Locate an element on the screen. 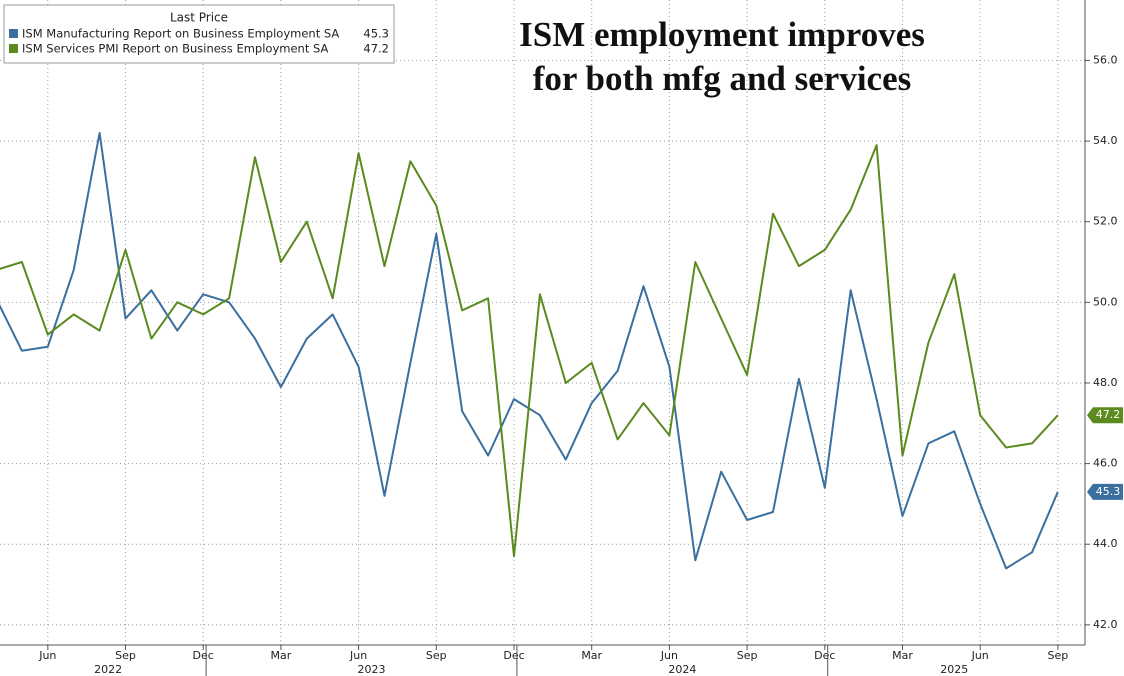 This screenshot has height=676, width=1124. chart-title: ISM employment improves is located at coordinates (722, 34).